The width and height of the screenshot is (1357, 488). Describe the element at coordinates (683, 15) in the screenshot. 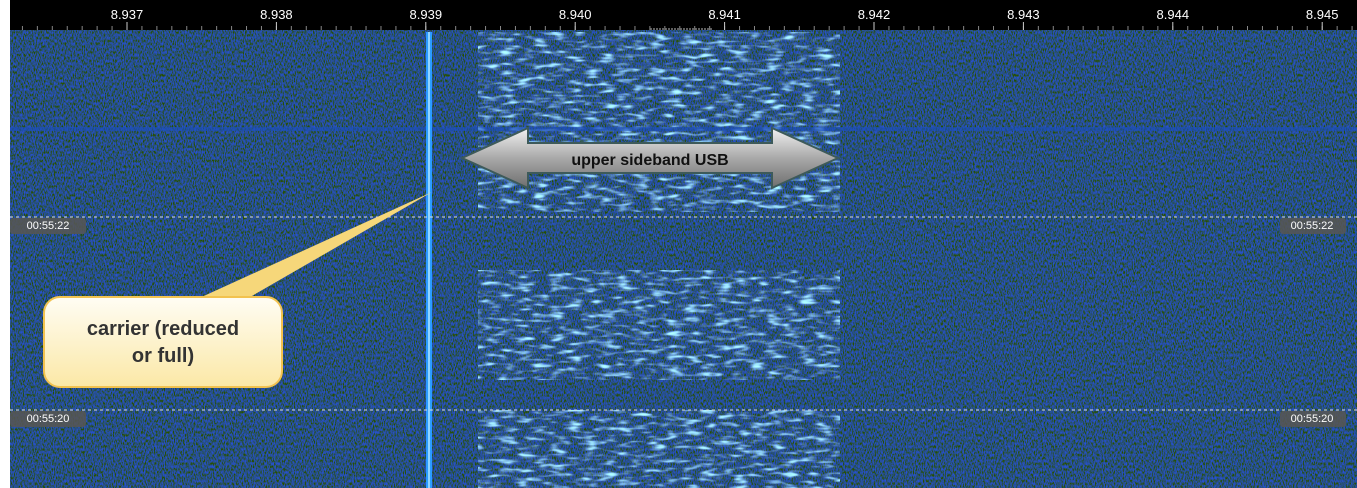

I see `frequency-ruler` at that location.